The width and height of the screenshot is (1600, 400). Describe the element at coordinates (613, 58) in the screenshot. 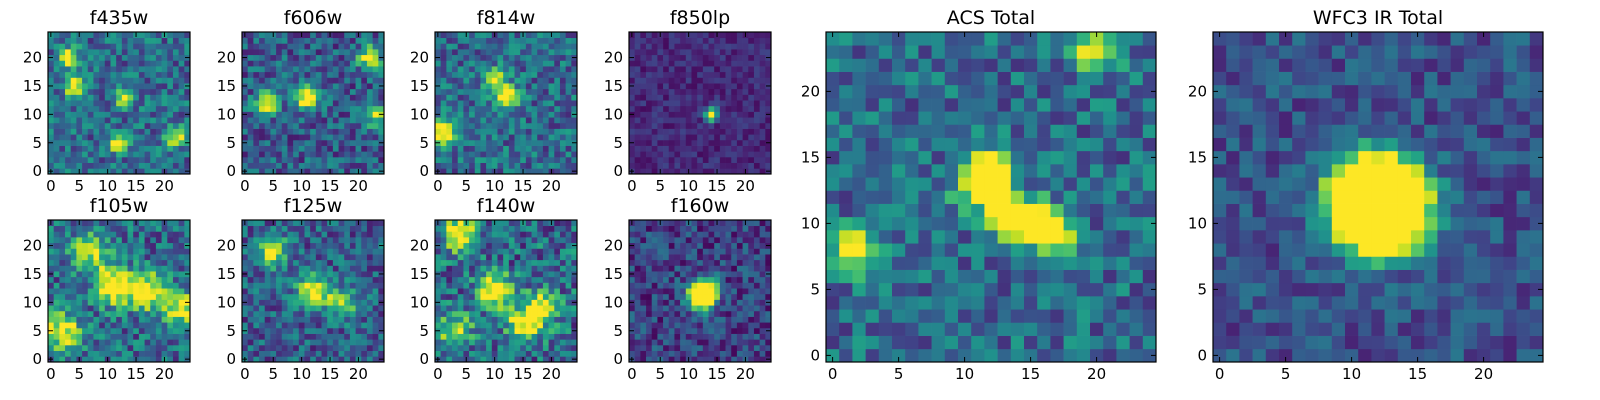

I see `y-tick-label: 20` at that location.